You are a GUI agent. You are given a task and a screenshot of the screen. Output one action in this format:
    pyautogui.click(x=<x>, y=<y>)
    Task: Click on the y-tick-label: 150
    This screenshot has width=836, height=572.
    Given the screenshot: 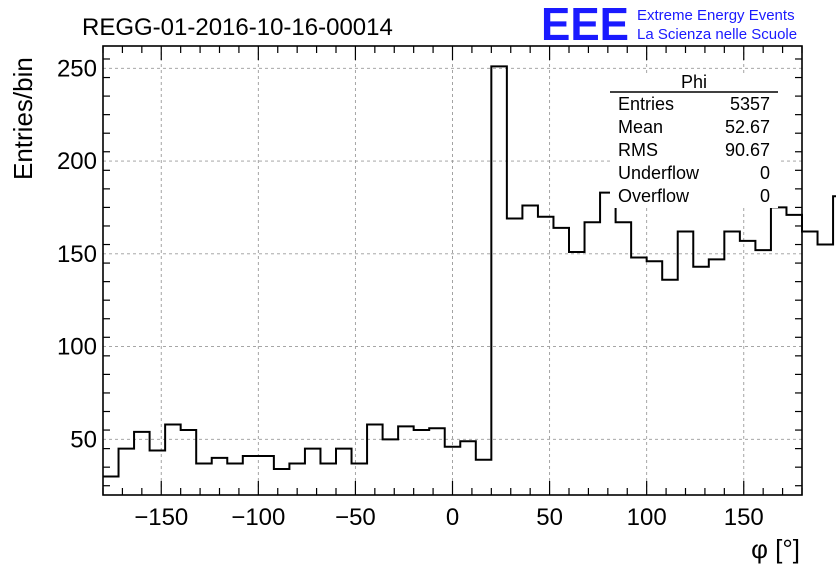 What is the action you would take?
    pyautogui.click(x=77, y=254)
    